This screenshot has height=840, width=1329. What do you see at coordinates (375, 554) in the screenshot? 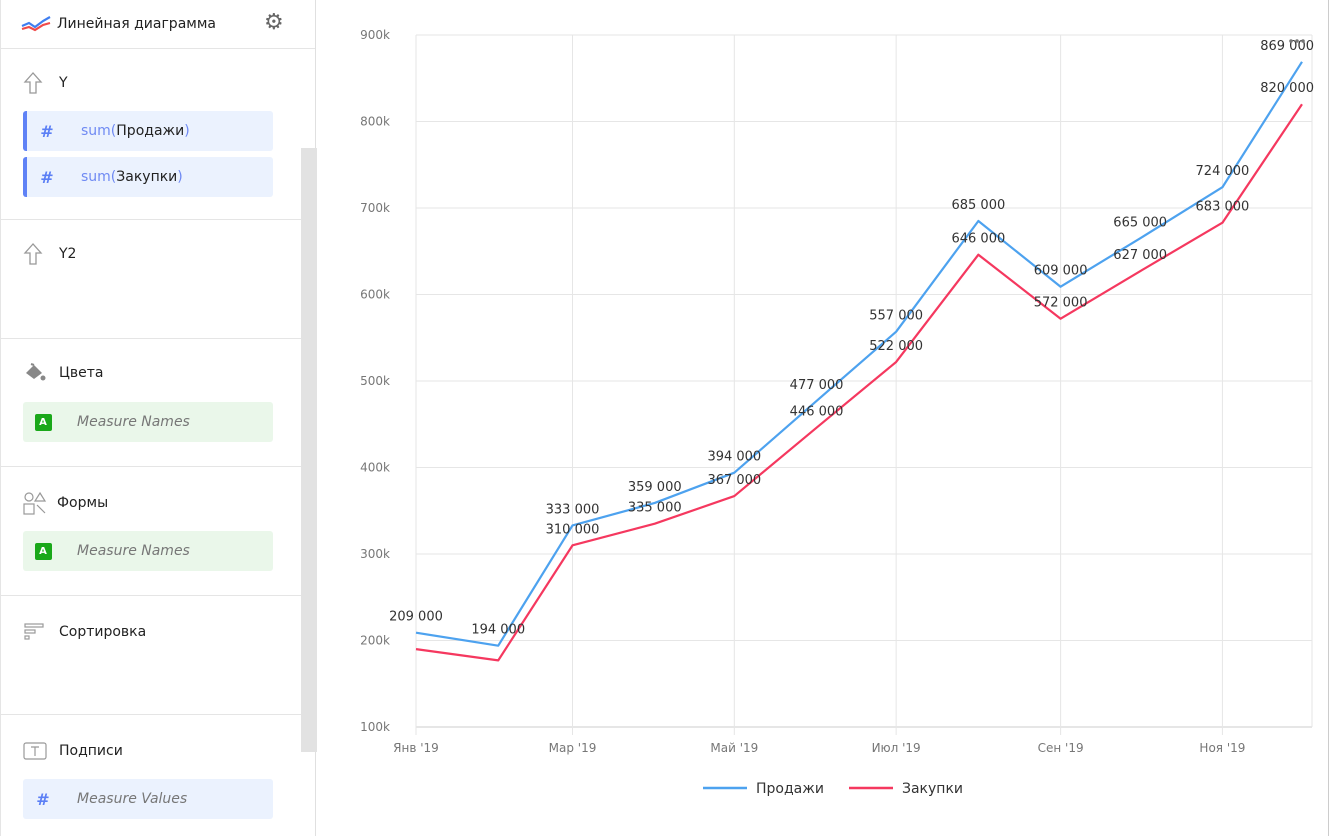
I see `y-tick-label: 300k` at bounding box center [375, 554].